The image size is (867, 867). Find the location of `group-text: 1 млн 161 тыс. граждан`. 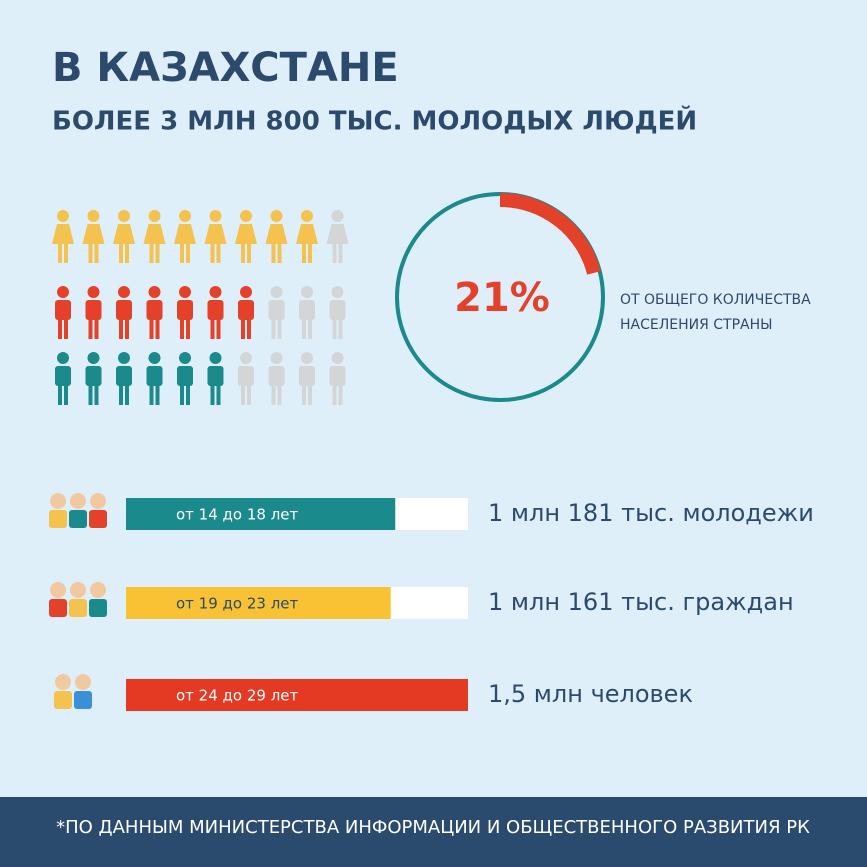

group-text: 1 млн 161 тыс. граждан is located at coordinates (641, 602).